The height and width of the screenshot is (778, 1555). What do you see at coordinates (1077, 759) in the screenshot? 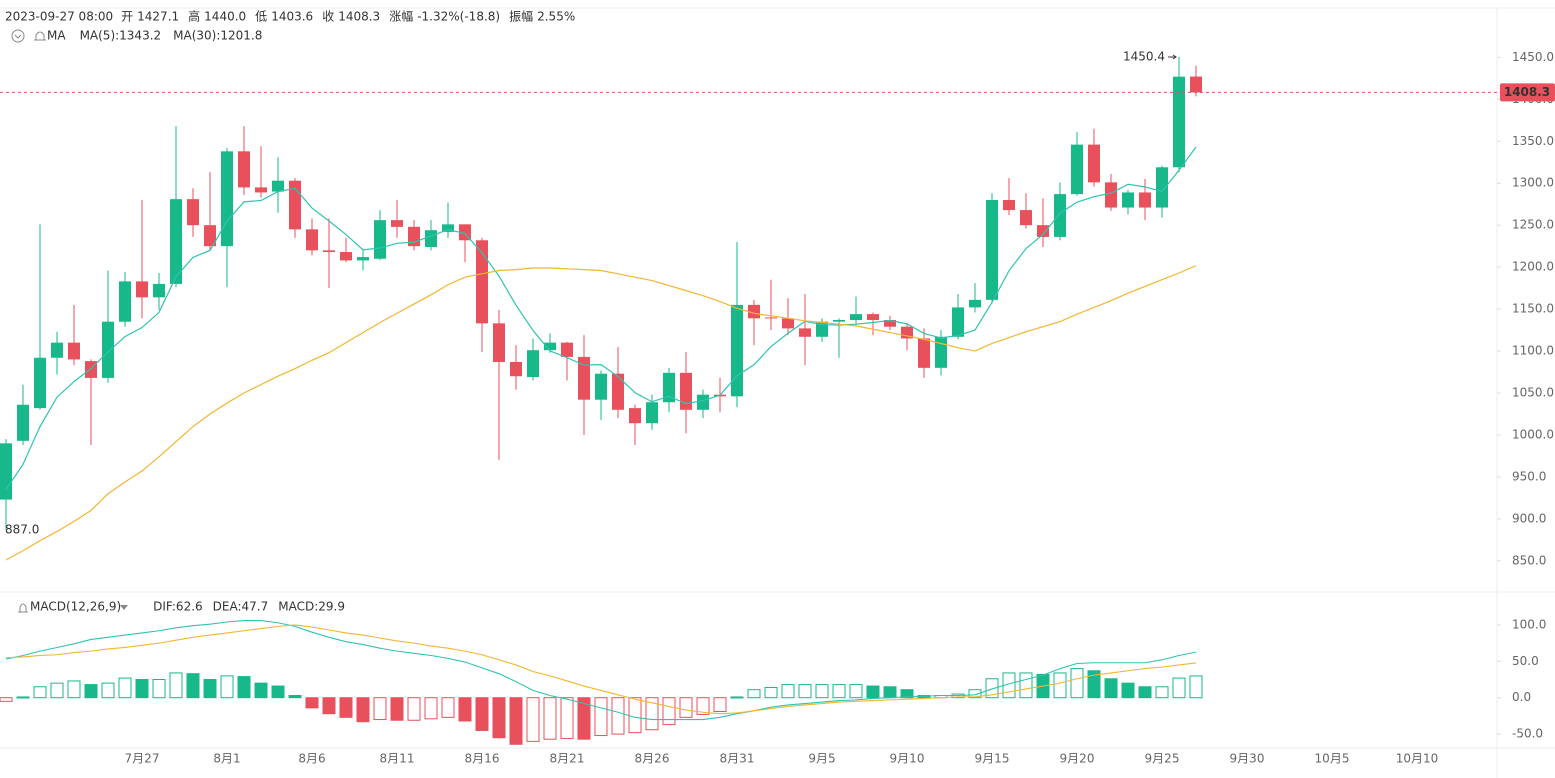
I see `x-tick-label: 9月20` at bounding box center [1077, 759].